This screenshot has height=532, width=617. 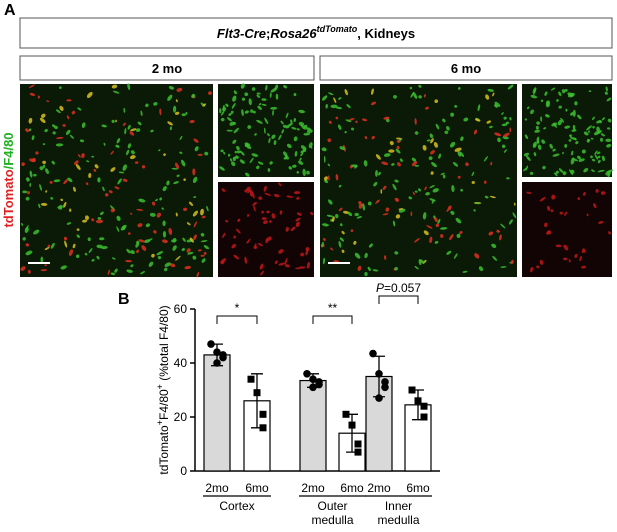 I want to click on annotation-part: P, so click(x=380, y=288).